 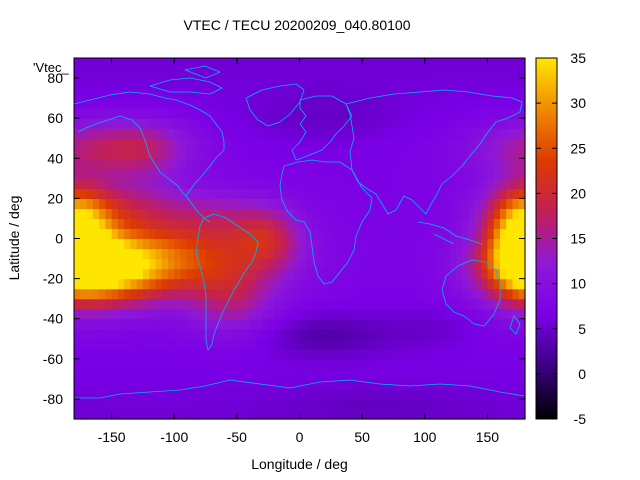 I want to click on y-tick-label: 80, so click(x=55, y=78).